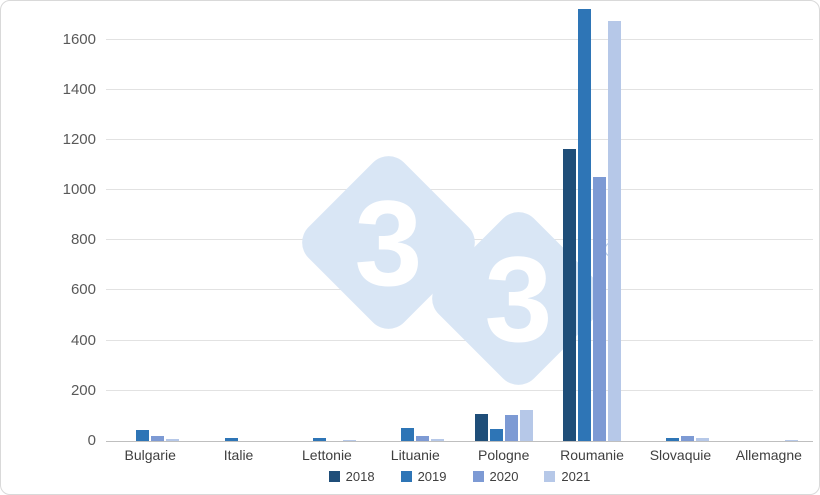  What do you see at coordinates (615, 231) in the screenshot?
I see `bar-2021-roumanie` at bounding box center [615, 231].